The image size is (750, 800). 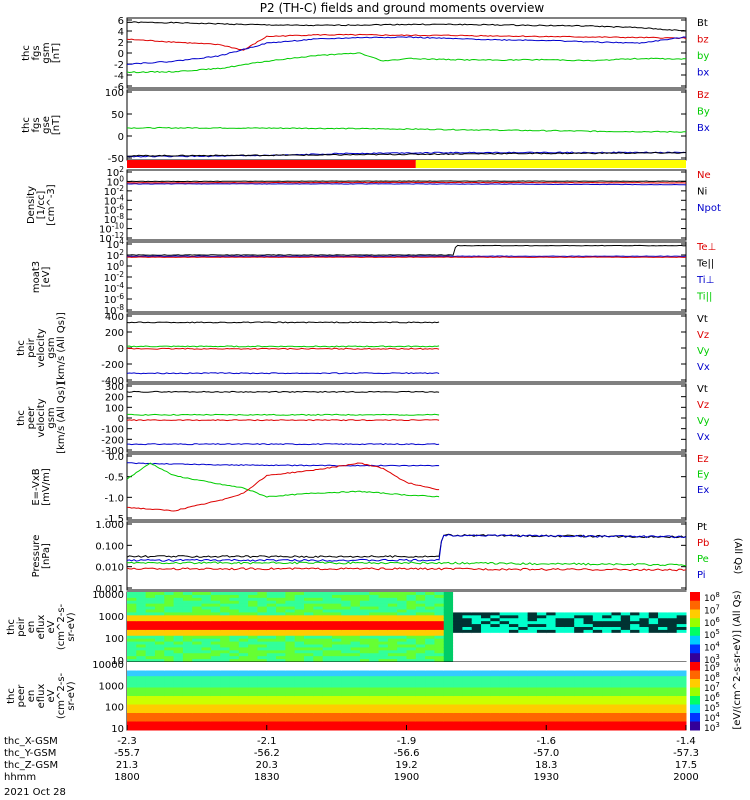 What do you see at coordinates (712, 634) in the screenshot?
I see `colorbar-tick-label: 105` at bounding box center [712, 634].